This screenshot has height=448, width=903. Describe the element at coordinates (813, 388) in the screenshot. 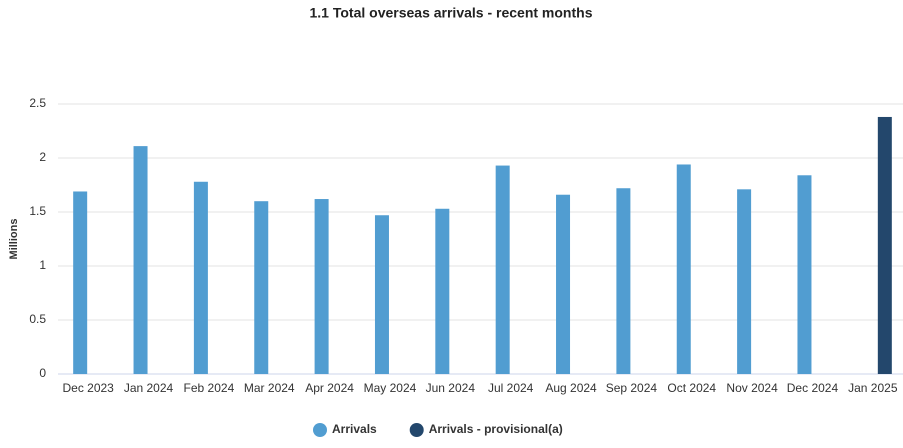

I see `x-tick-label: Dec 2024` at that location.